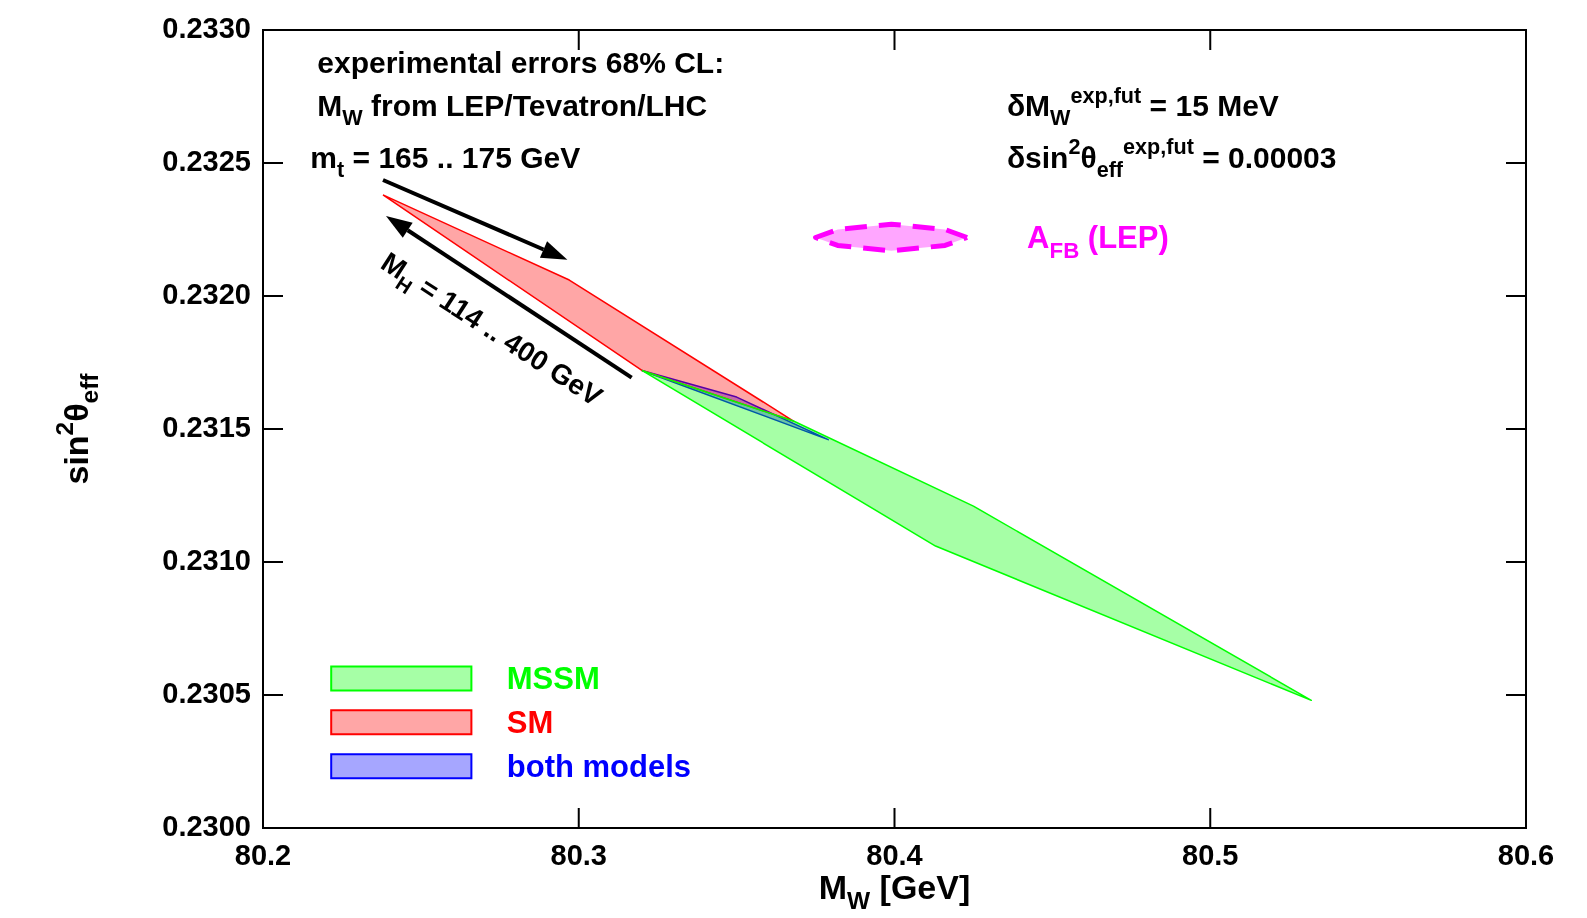 This screenshot has width=1587, height=918. I want to click on y-tick-label: 0.2320, so click(206, 294).